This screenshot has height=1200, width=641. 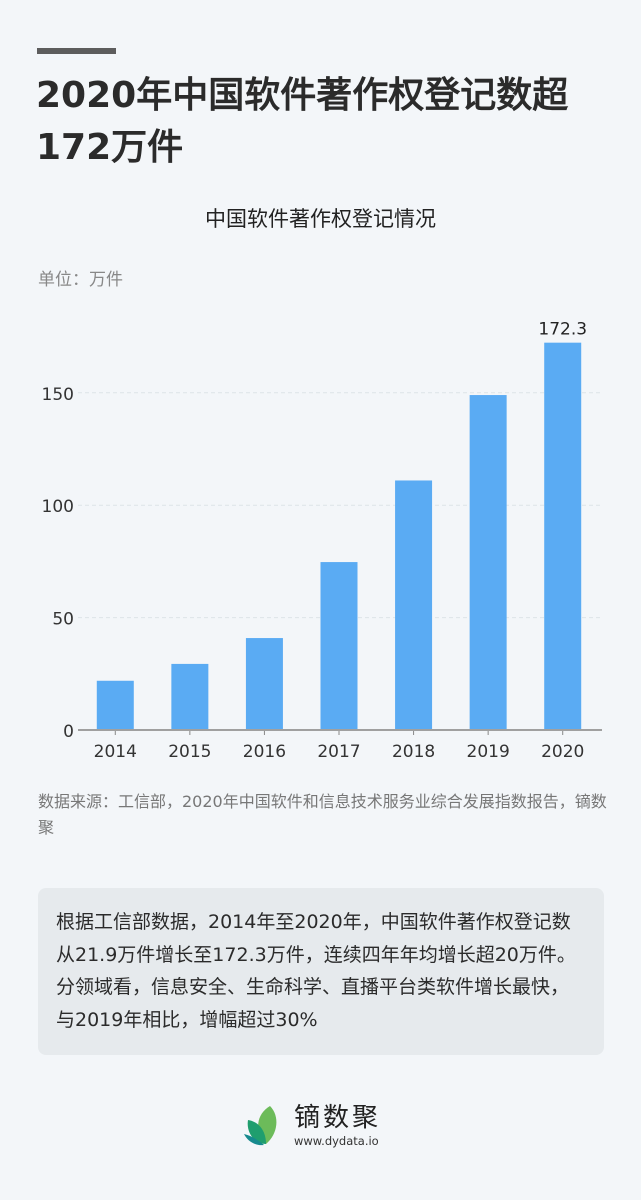 What do you see at coordinates (562, 330) in the screenshot?
I see `data-label: 172.3` at bounding box center [562, 330].